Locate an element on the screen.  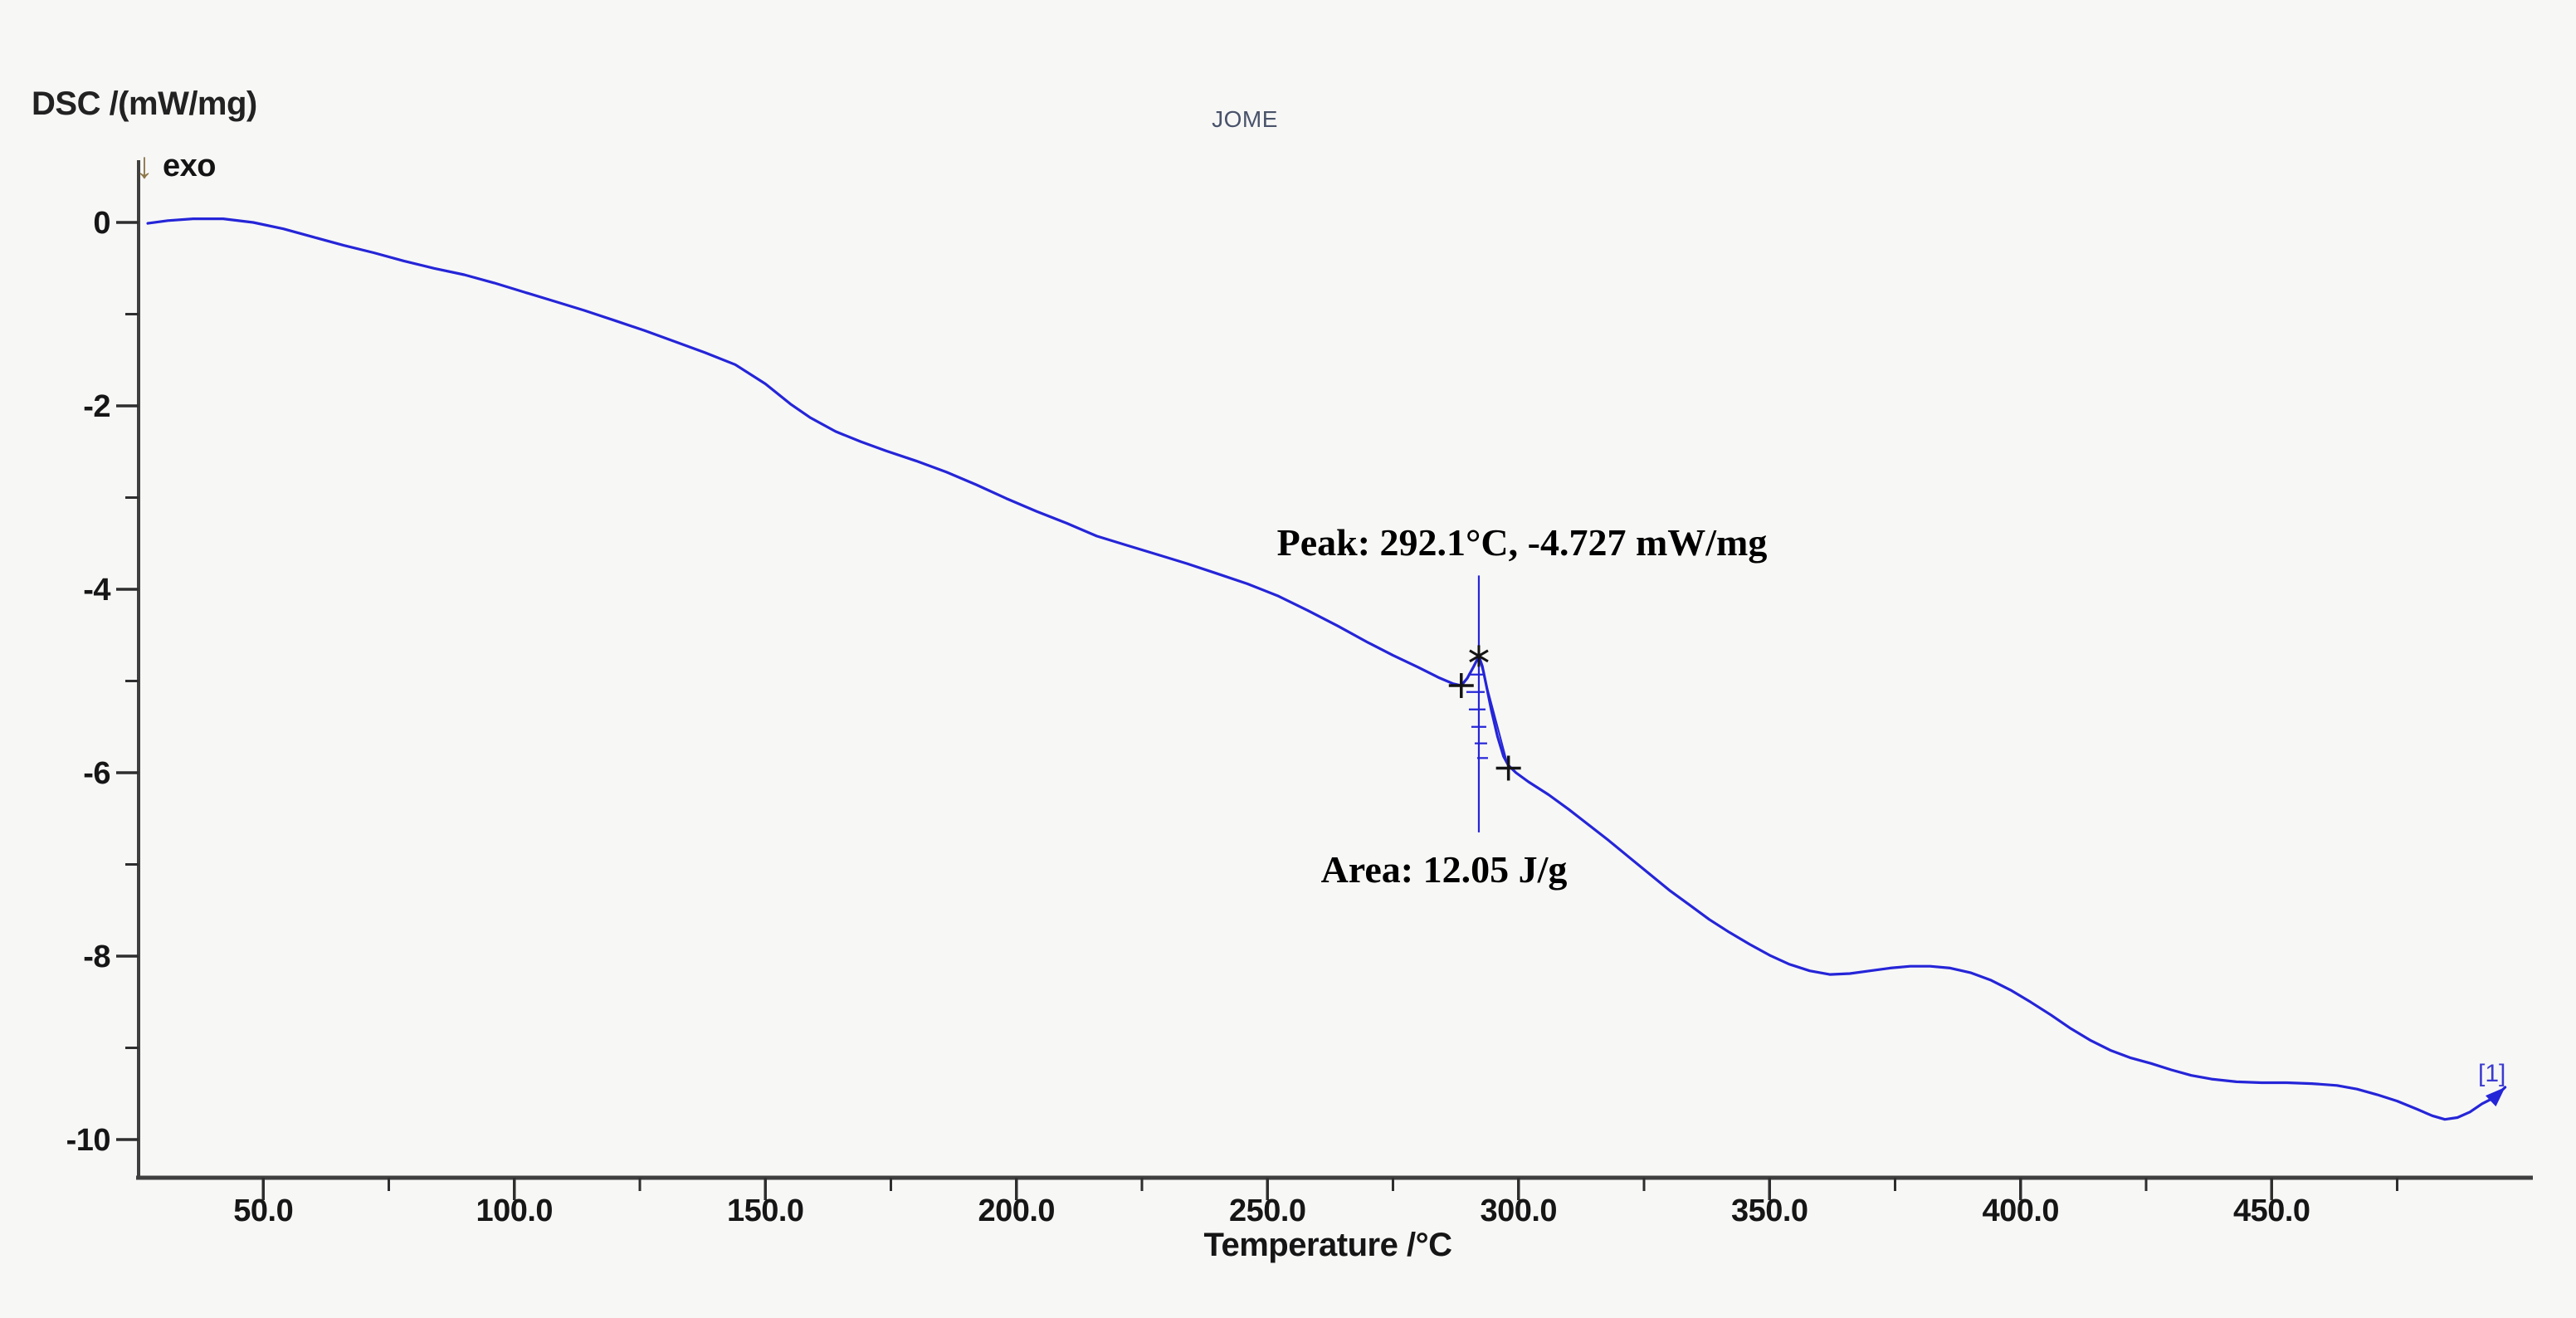
peak-baseline is located at coordinates (1493, 712).